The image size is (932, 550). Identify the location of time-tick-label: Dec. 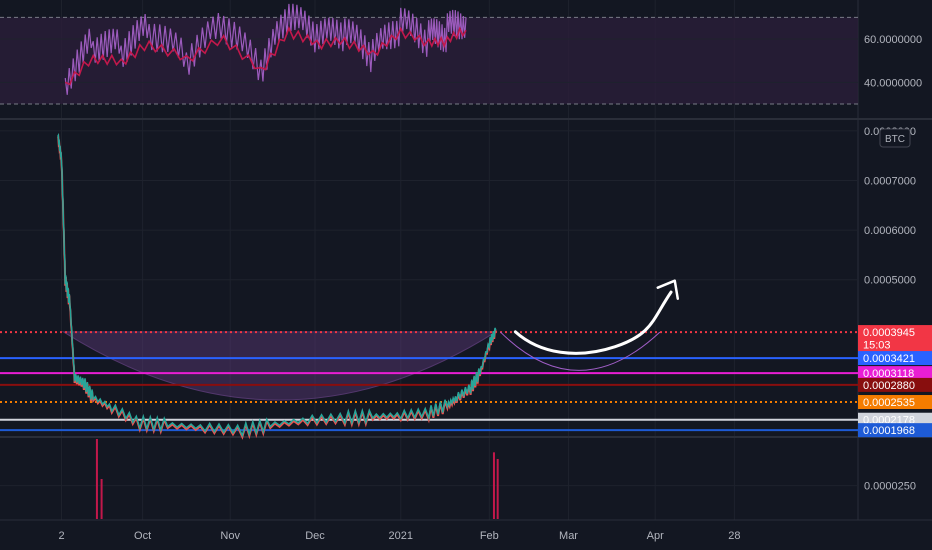
(315, 536).